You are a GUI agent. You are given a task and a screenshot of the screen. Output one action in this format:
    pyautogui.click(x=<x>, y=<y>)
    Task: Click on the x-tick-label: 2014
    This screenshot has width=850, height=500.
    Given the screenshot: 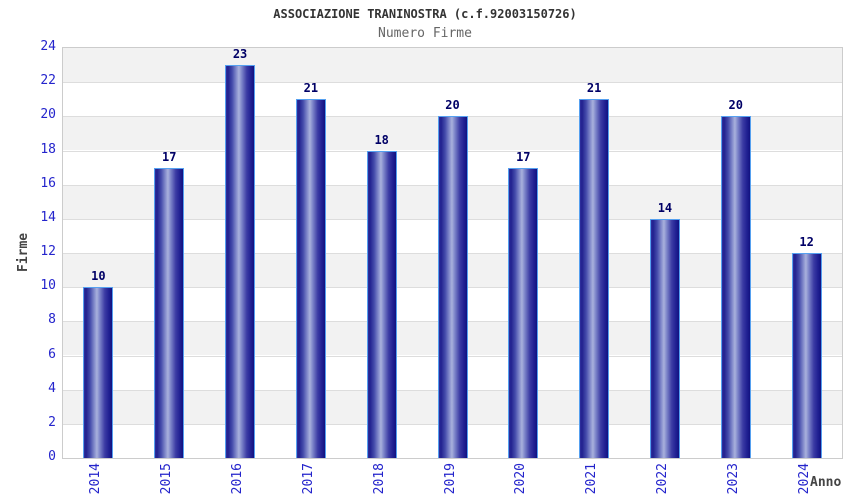 What is the action you would take?
    pyautogui.click(x=96, y=479)
    